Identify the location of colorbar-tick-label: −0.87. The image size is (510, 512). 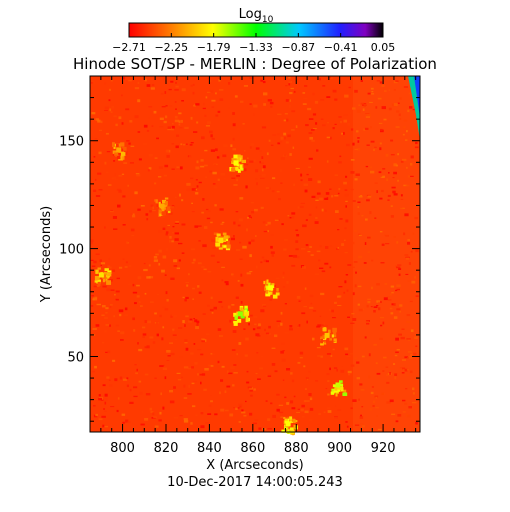
(298, 47).